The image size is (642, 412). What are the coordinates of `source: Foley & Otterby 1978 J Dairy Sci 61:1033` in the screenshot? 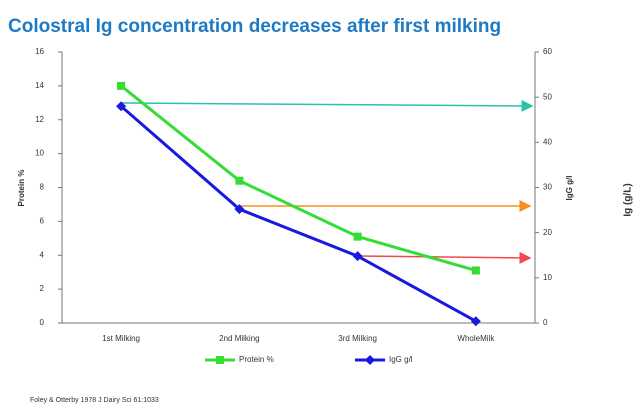 It's located at (94, 400).